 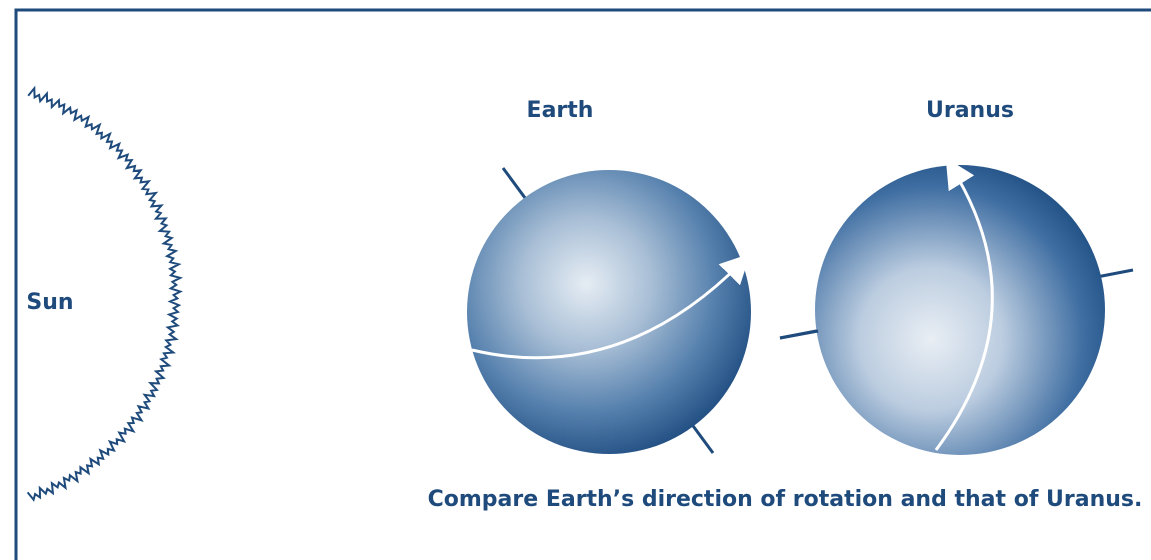 What do you see at coordinates (560, 110) in the screenshot?
I see `earth-label: Earth` at bounding box center [560, 110].